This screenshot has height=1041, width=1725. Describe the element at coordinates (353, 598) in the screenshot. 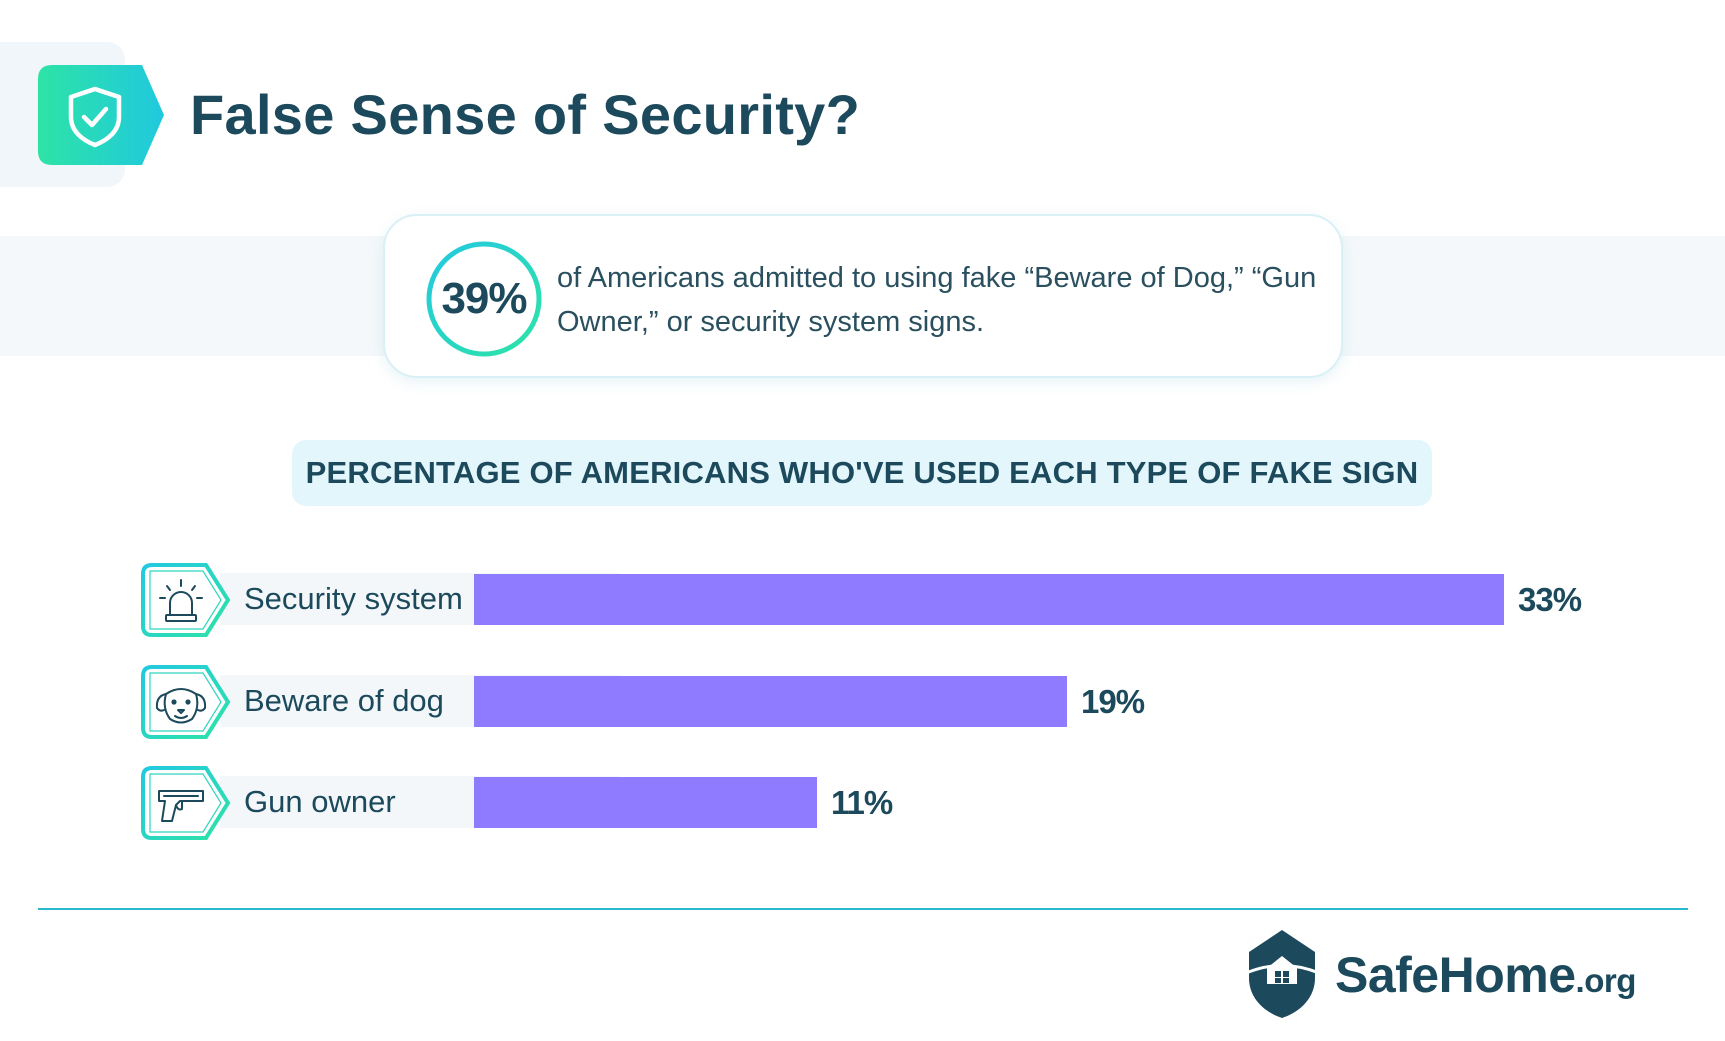

I see `bar-label: Security system` at that location.